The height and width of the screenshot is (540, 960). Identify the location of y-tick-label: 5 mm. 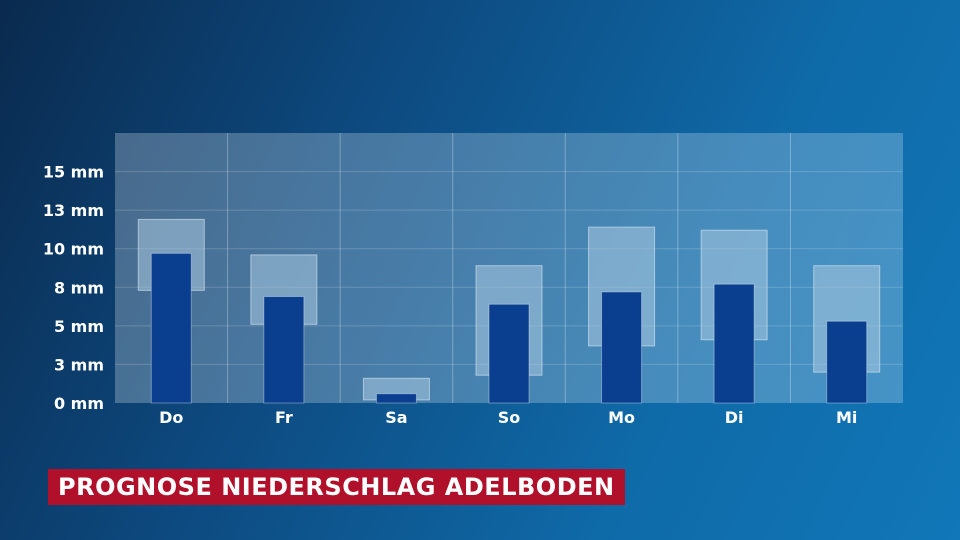
(79, 326).